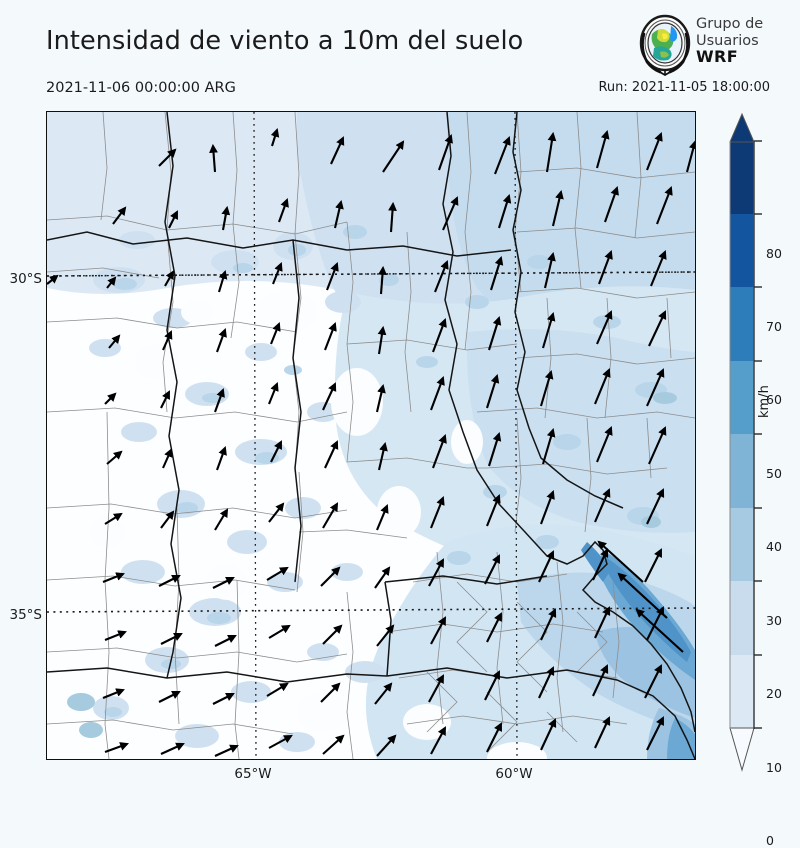 Image resolution: width=800 pixels, height=848 pixels. What do you see at coordinates (774, 399) in the screenshot?
I see `colorbar-tick-60: 60` at bounding box center [774, 399].